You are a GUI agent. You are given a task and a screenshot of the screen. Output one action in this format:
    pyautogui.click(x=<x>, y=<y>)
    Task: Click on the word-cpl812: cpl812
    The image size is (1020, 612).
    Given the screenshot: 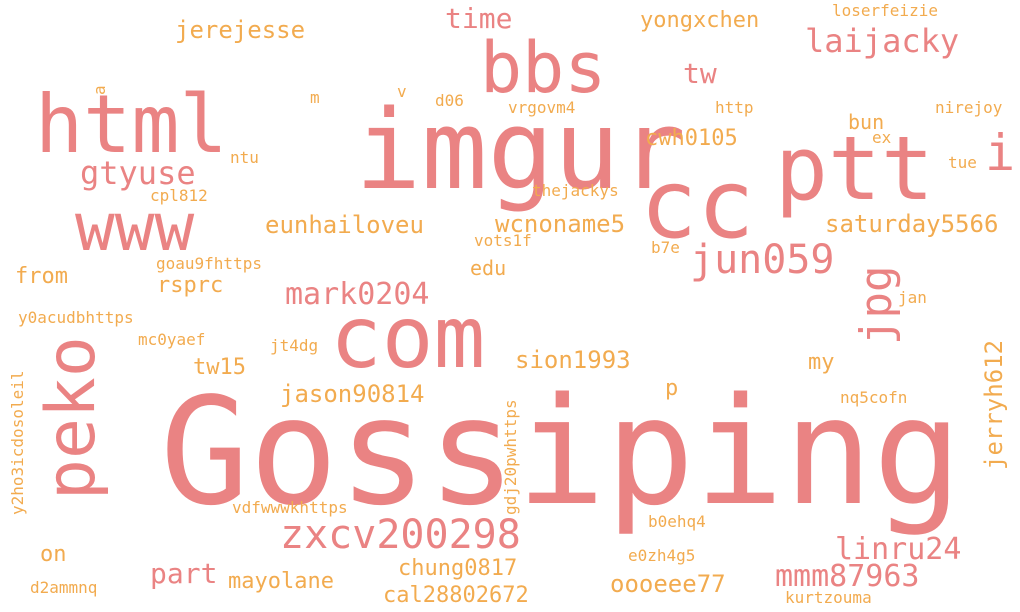 What is the action you would take?
    pyautogui.click(x=179, y=195)
    